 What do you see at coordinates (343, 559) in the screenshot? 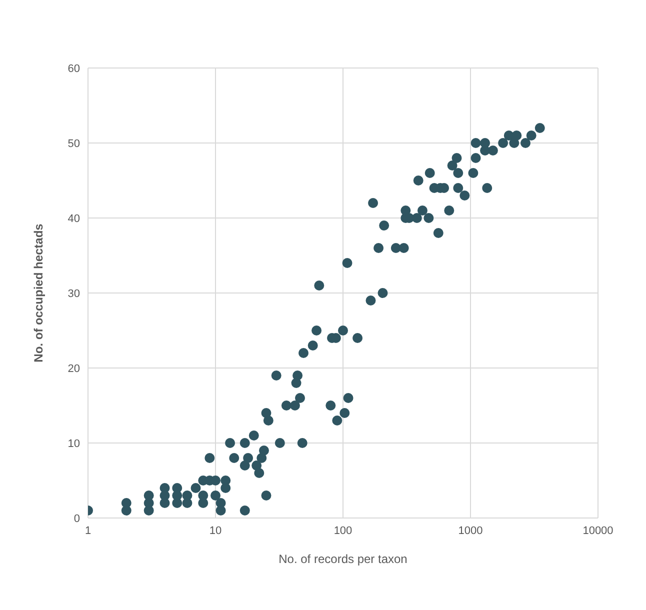
I see `x-axis-title: No. of records per taxon` at bounding box center [343, 559].